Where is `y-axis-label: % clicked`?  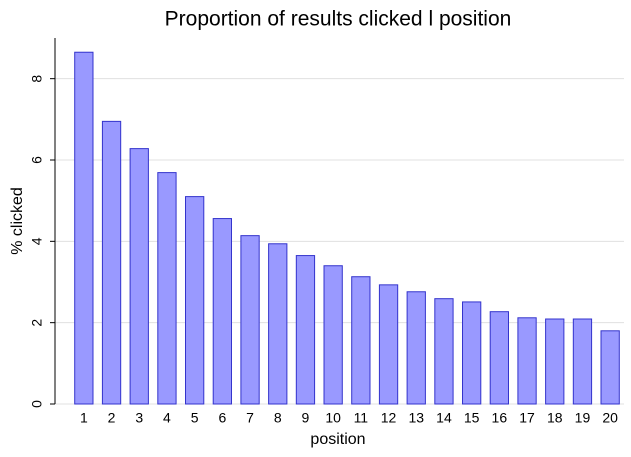 y-axis-label: % clicked is located at coordinates (17, 221).